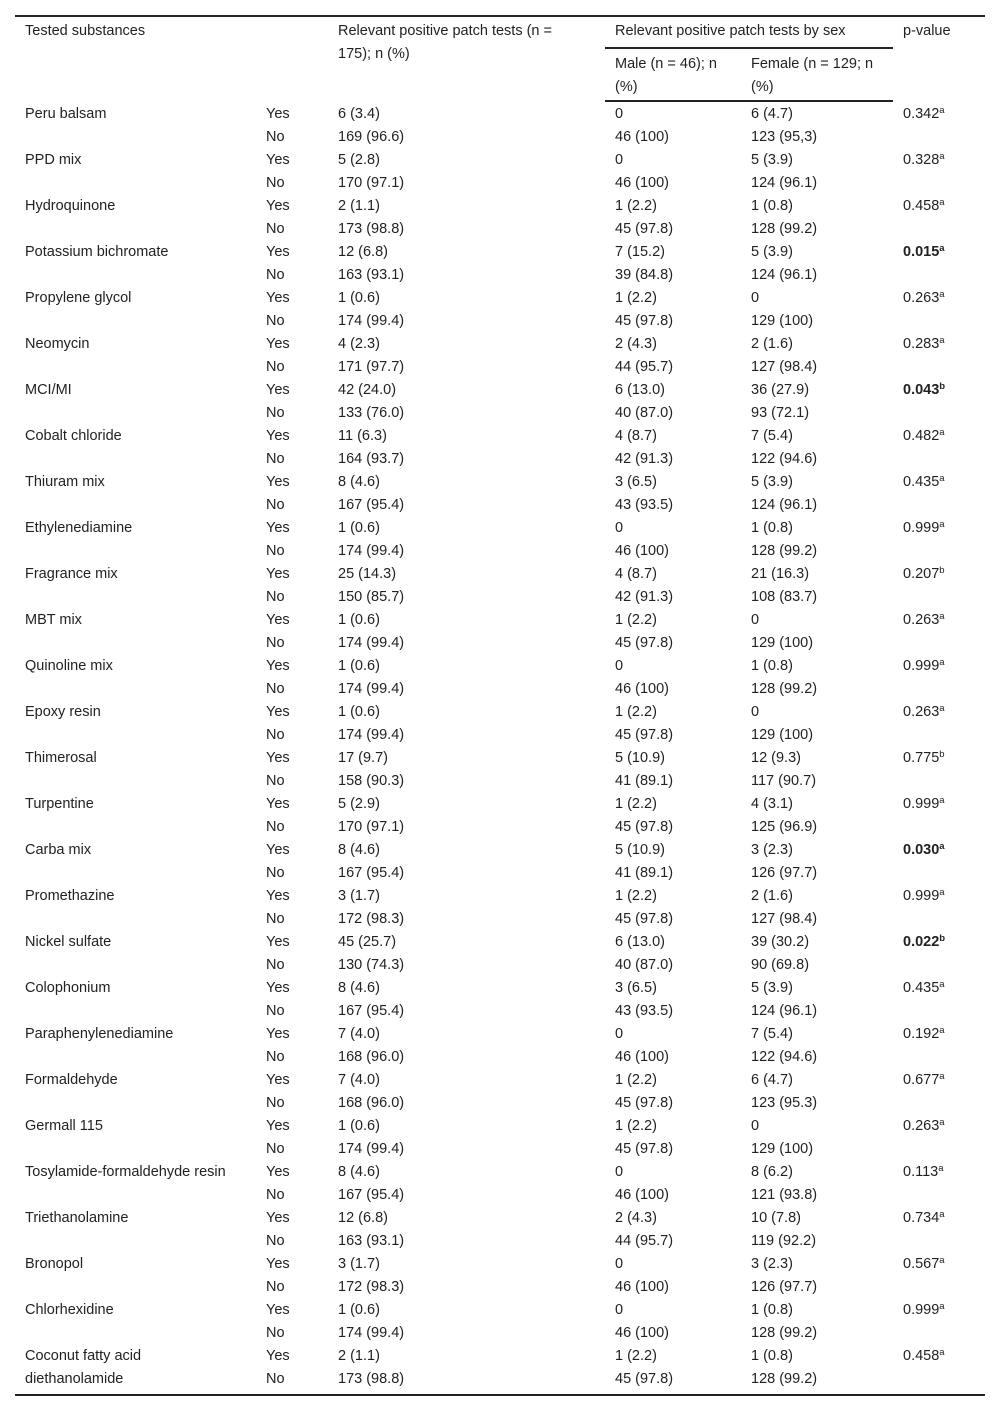 The image size is (1000, 1412). What do you see at coordinates (780, 390) in the screenshot?
I see `female-yes: 36 (27.9)` at bounding box center [780, 390].